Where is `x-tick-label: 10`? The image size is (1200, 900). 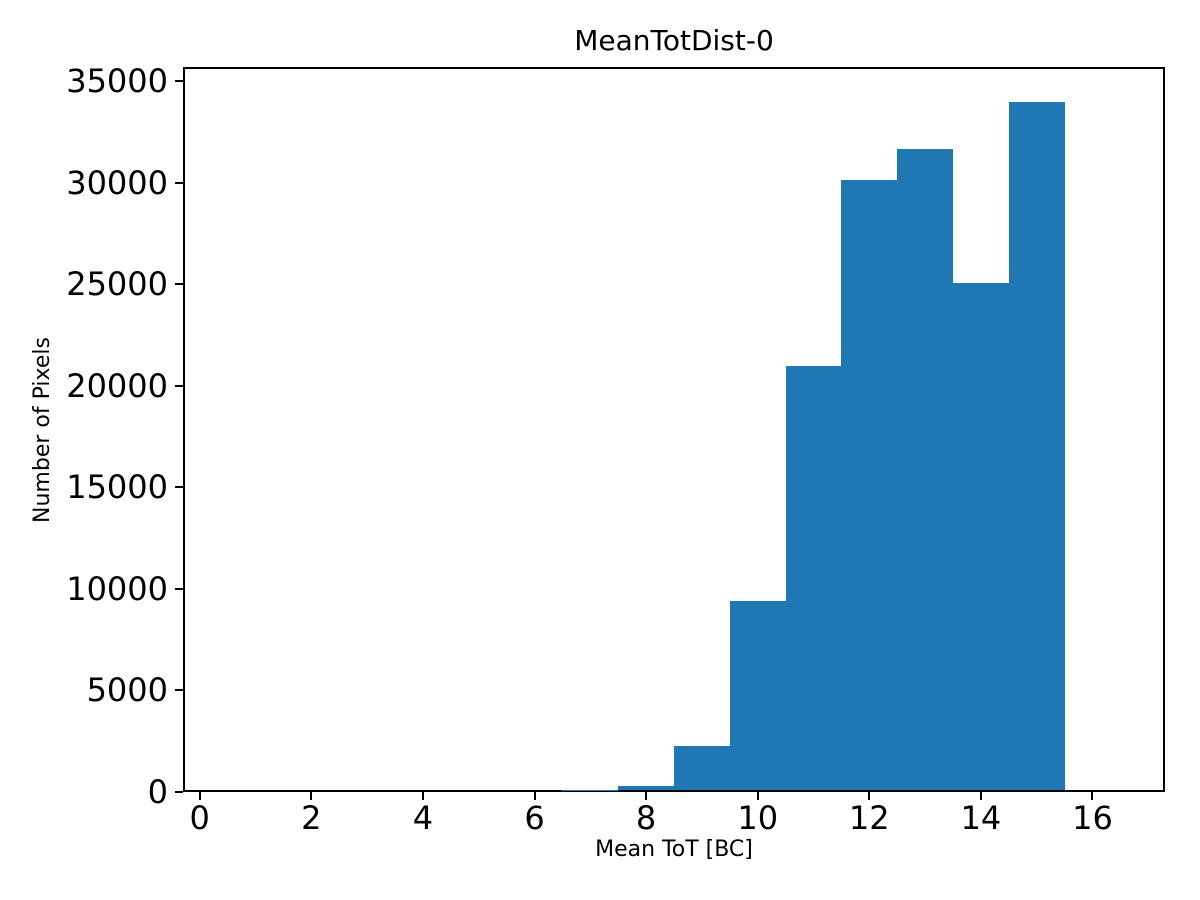 x-tick-label: 10 is located at coordinates (758, 818).